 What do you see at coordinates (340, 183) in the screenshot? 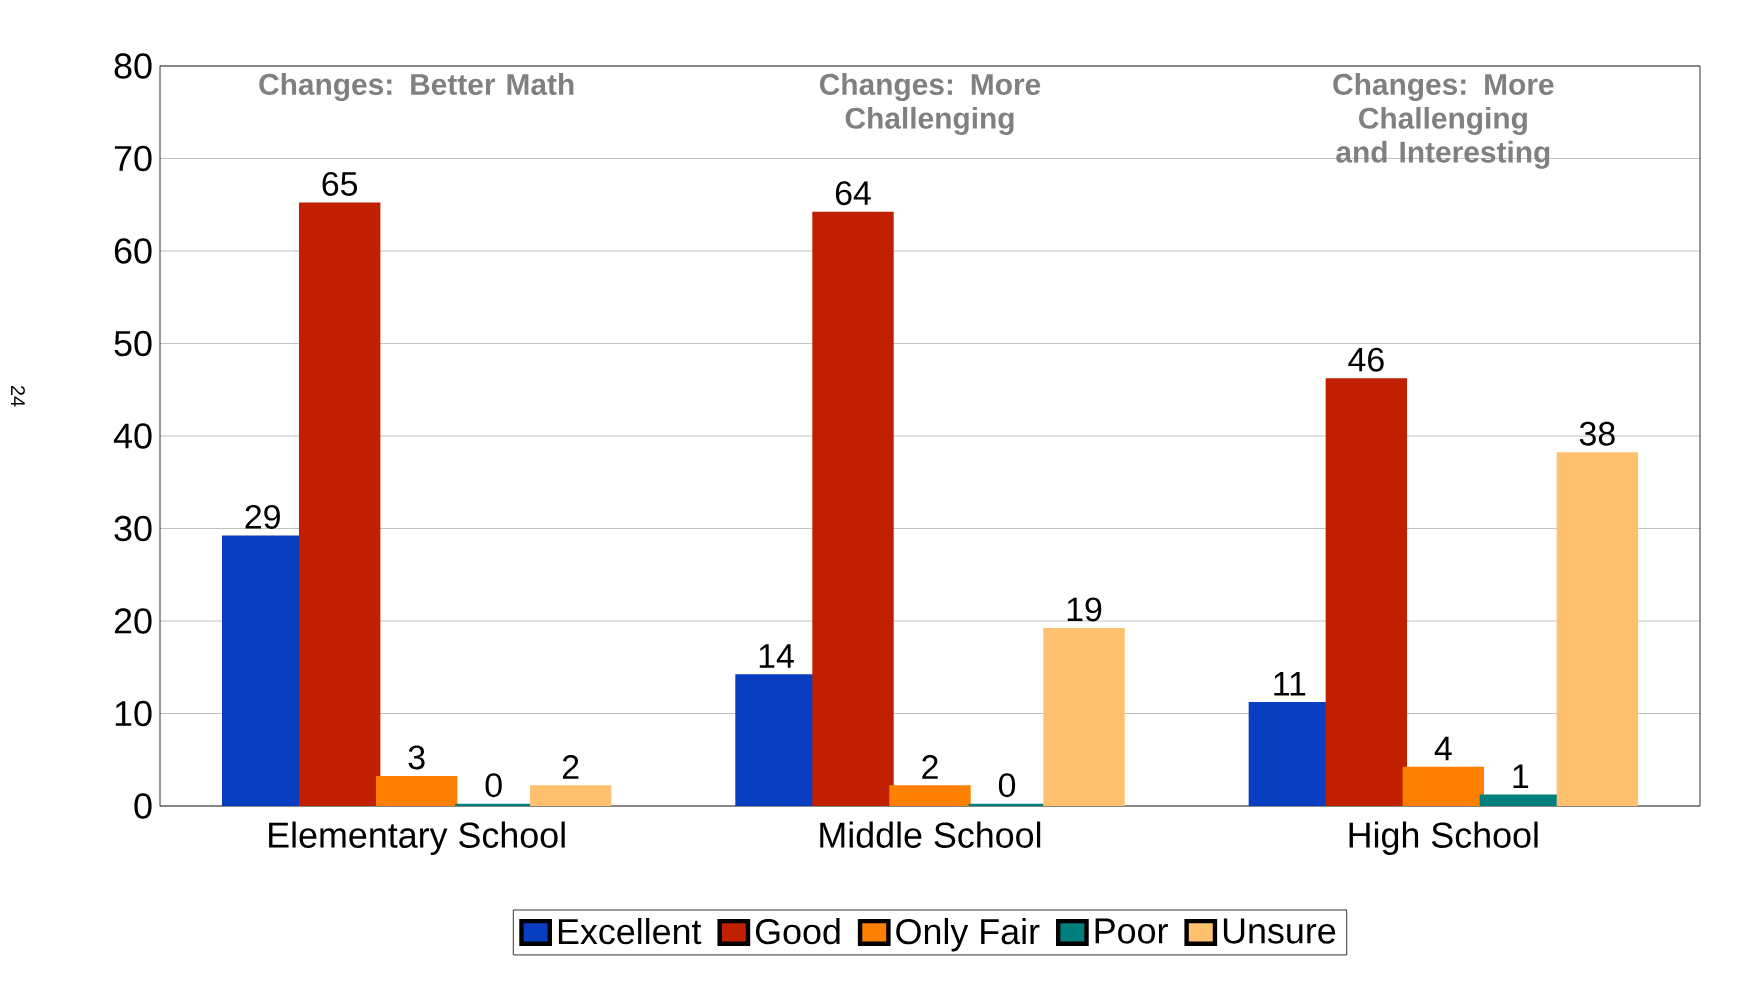
I see `data-label: 65` at bounding box center [340, 183].